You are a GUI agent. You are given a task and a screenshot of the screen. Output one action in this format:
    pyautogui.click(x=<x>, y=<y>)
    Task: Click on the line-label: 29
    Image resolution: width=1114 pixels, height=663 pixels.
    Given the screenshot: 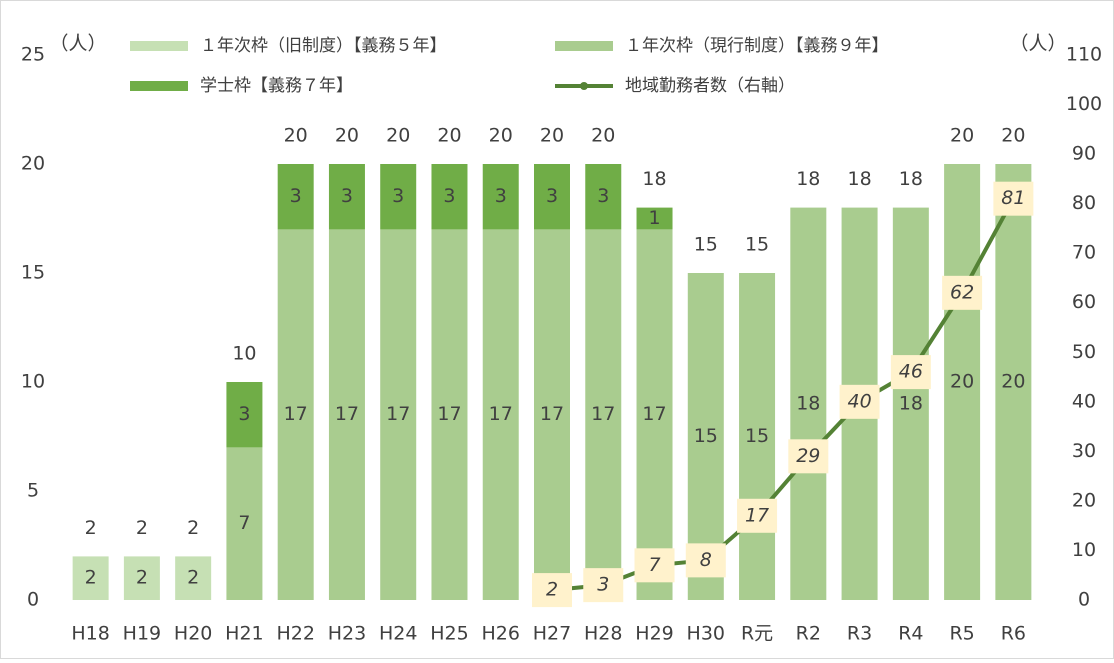 What is the action you would take?
    pyautogui.click(x=808, y=456)
    